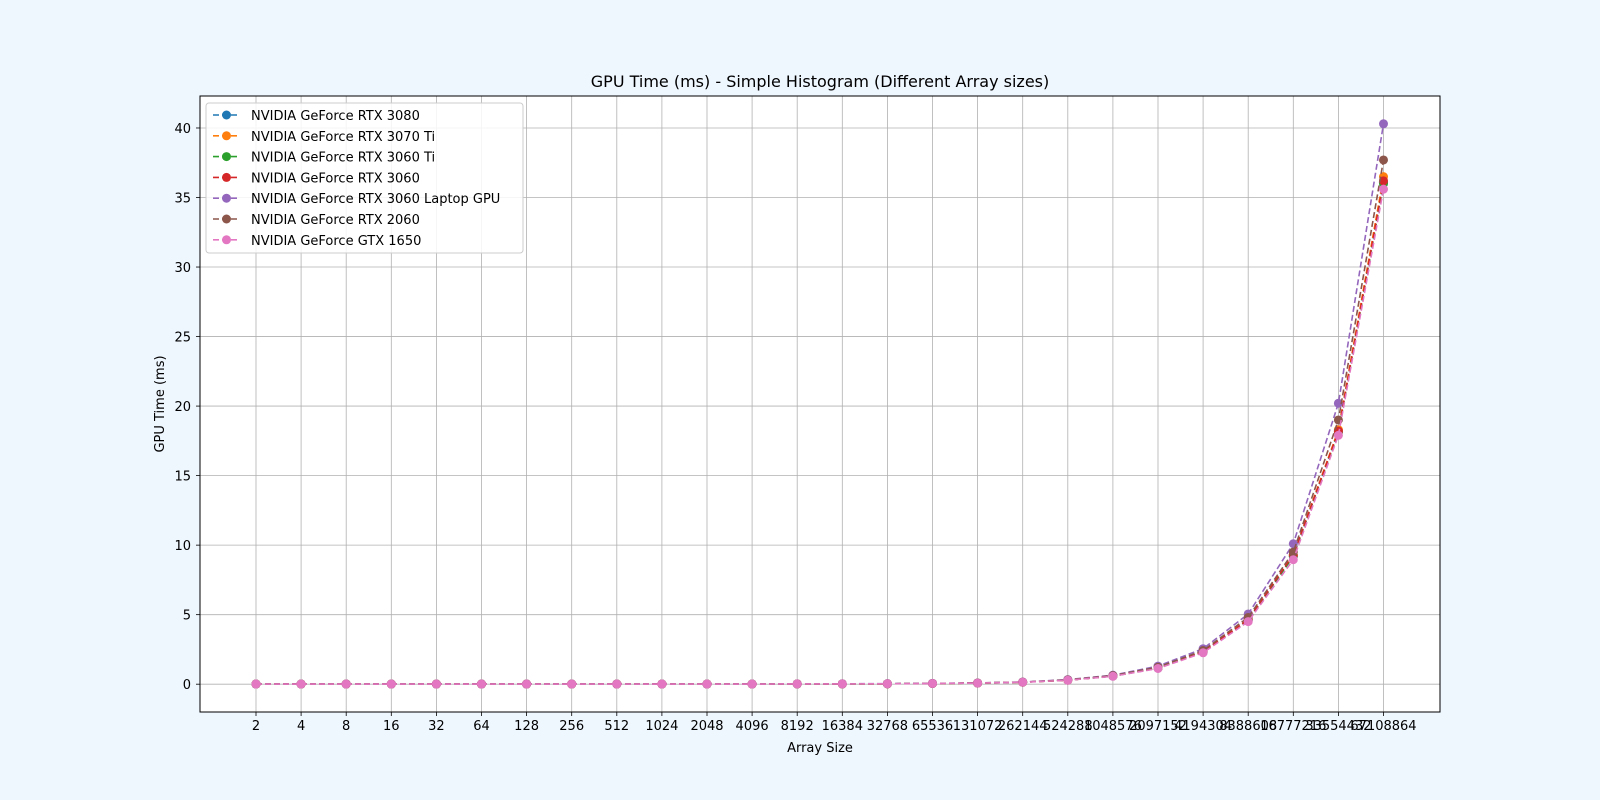 The height and width of the screenshot is (800, 1600). Describe the element at coordinates (187, 685) in the screenshot. I see `y-tick-label: 0` at that location.